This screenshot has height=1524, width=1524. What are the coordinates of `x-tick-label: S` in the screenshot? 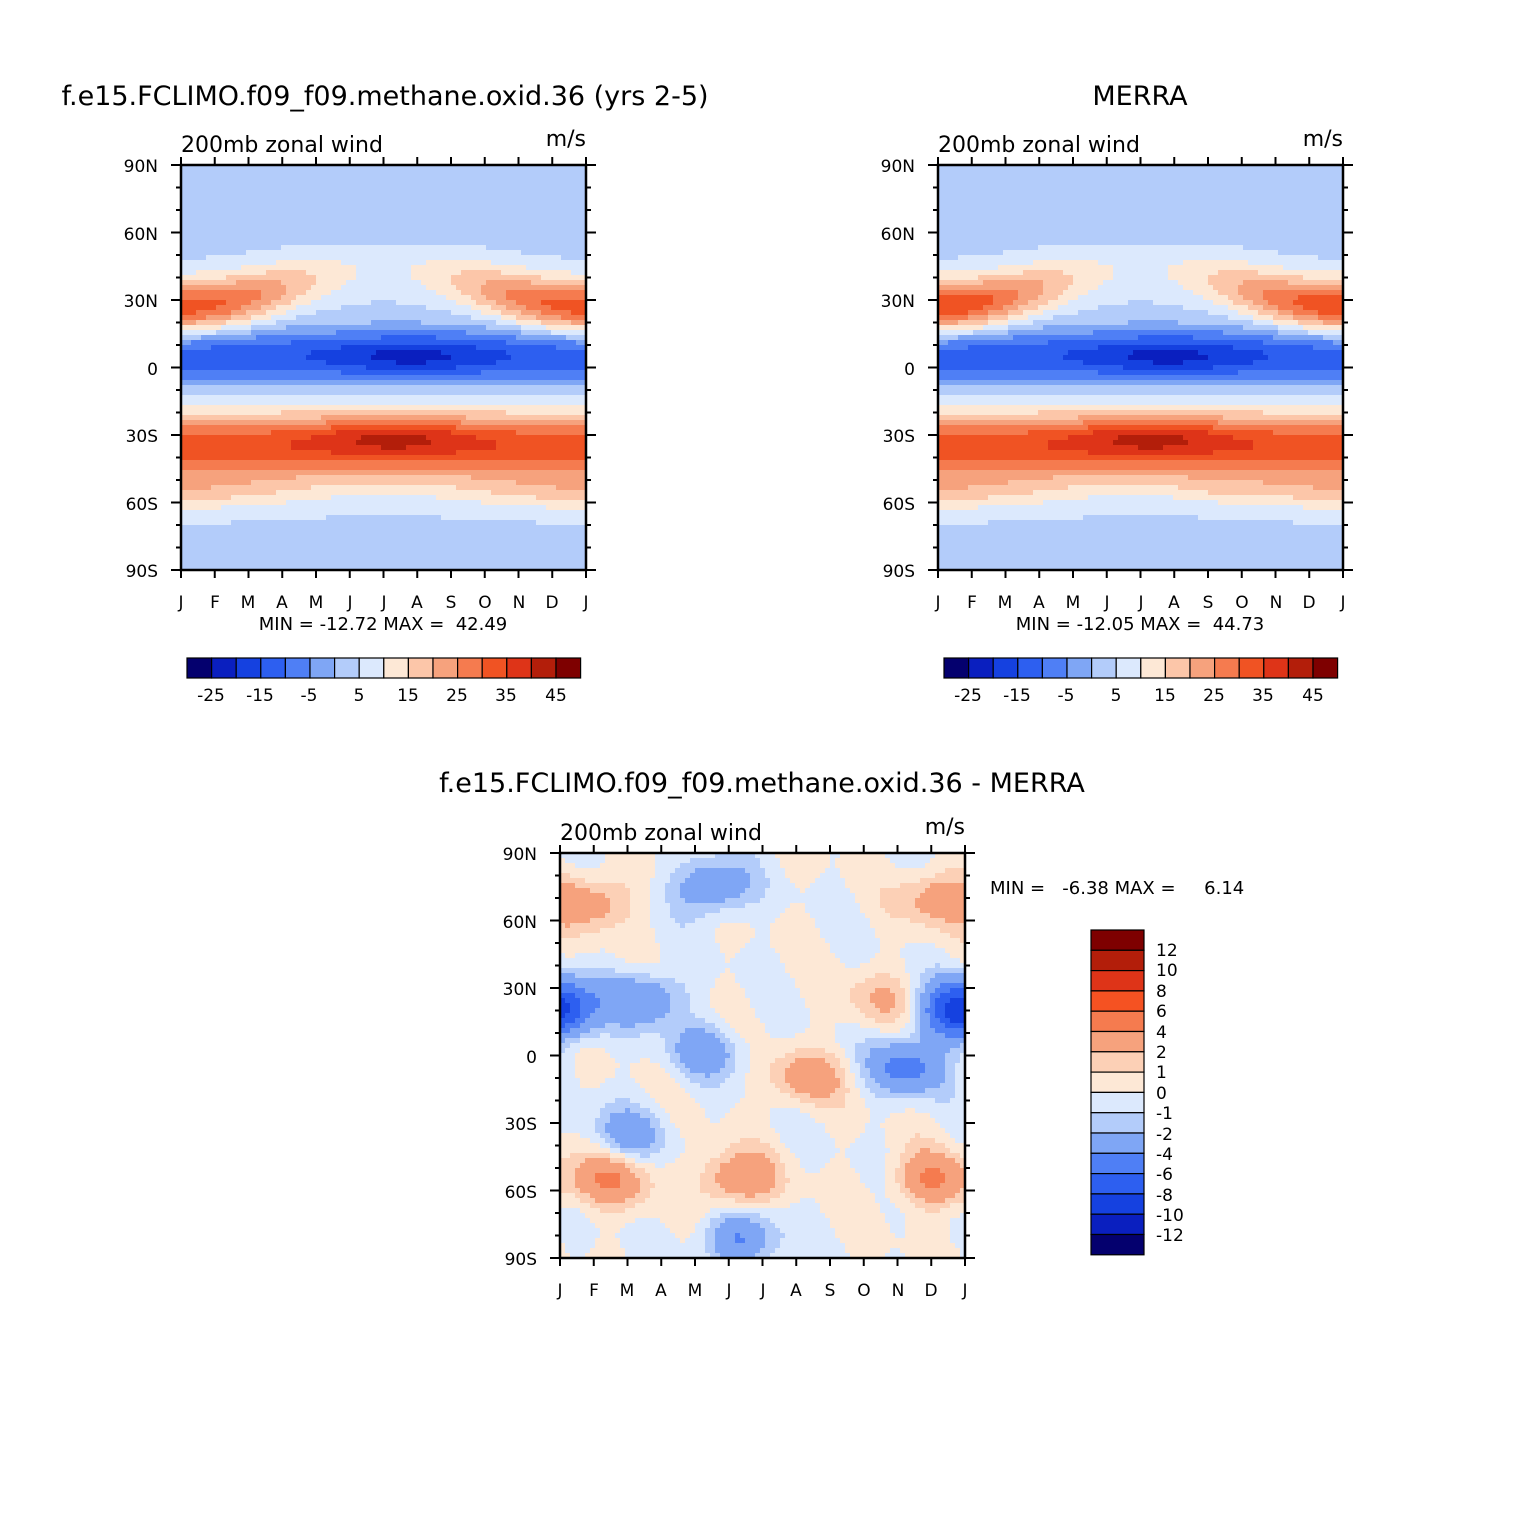 It's located at (1208, 603).